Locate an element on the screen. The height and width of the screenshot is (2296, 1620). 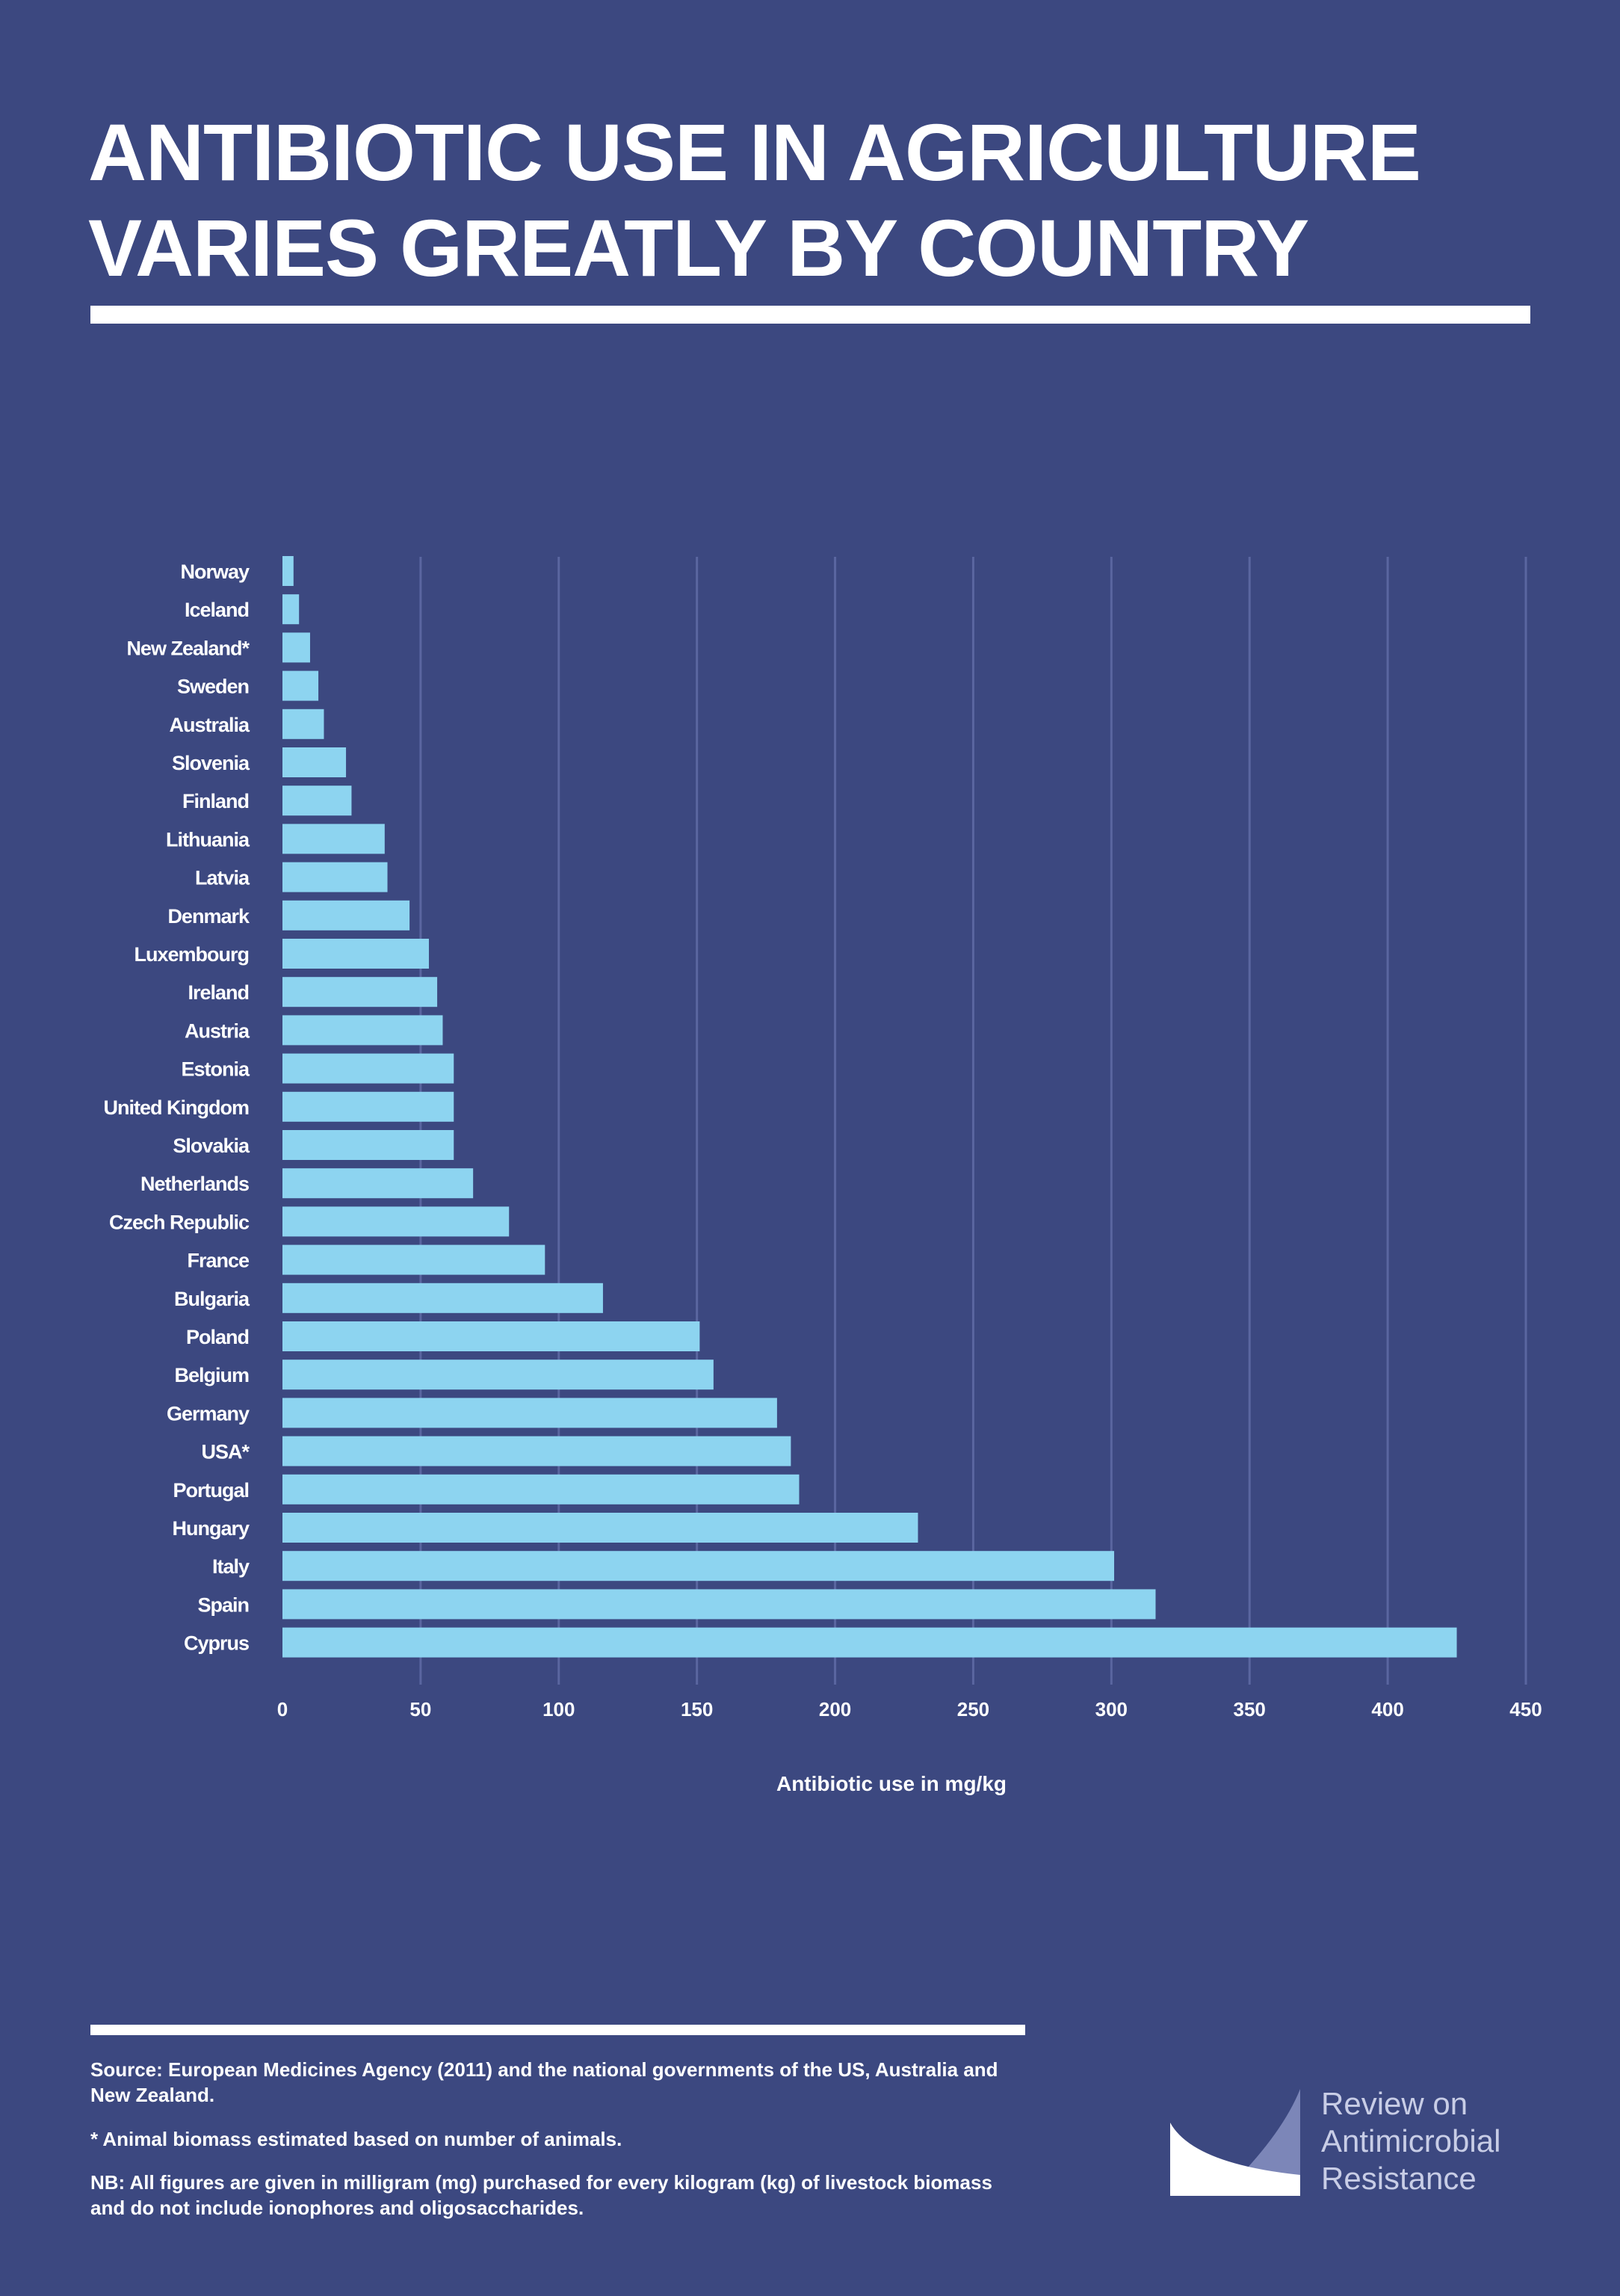
x-tick-label: 400 is located at coordinates (1387, 1709).